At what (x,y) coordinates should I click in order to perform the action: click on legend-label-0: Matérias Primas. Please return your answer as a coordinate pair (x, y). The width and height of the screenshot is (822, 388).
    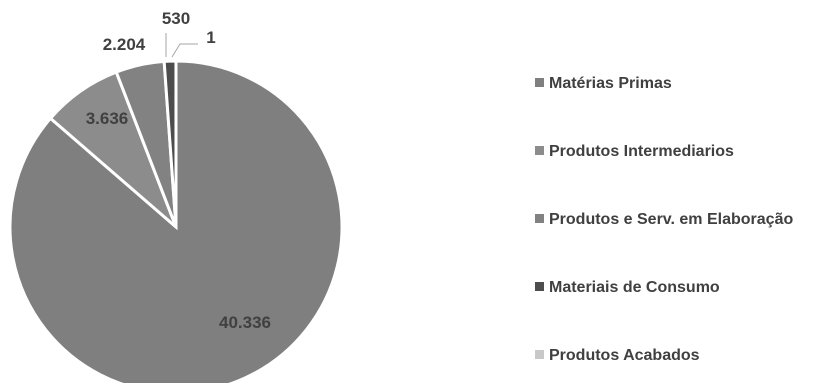
    Looking at the image, I should click on (610, 83).